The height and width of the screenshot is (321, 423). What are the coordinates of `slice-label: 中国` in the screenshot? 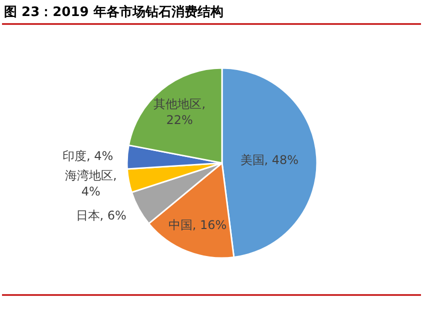 It's located at (180, 225).